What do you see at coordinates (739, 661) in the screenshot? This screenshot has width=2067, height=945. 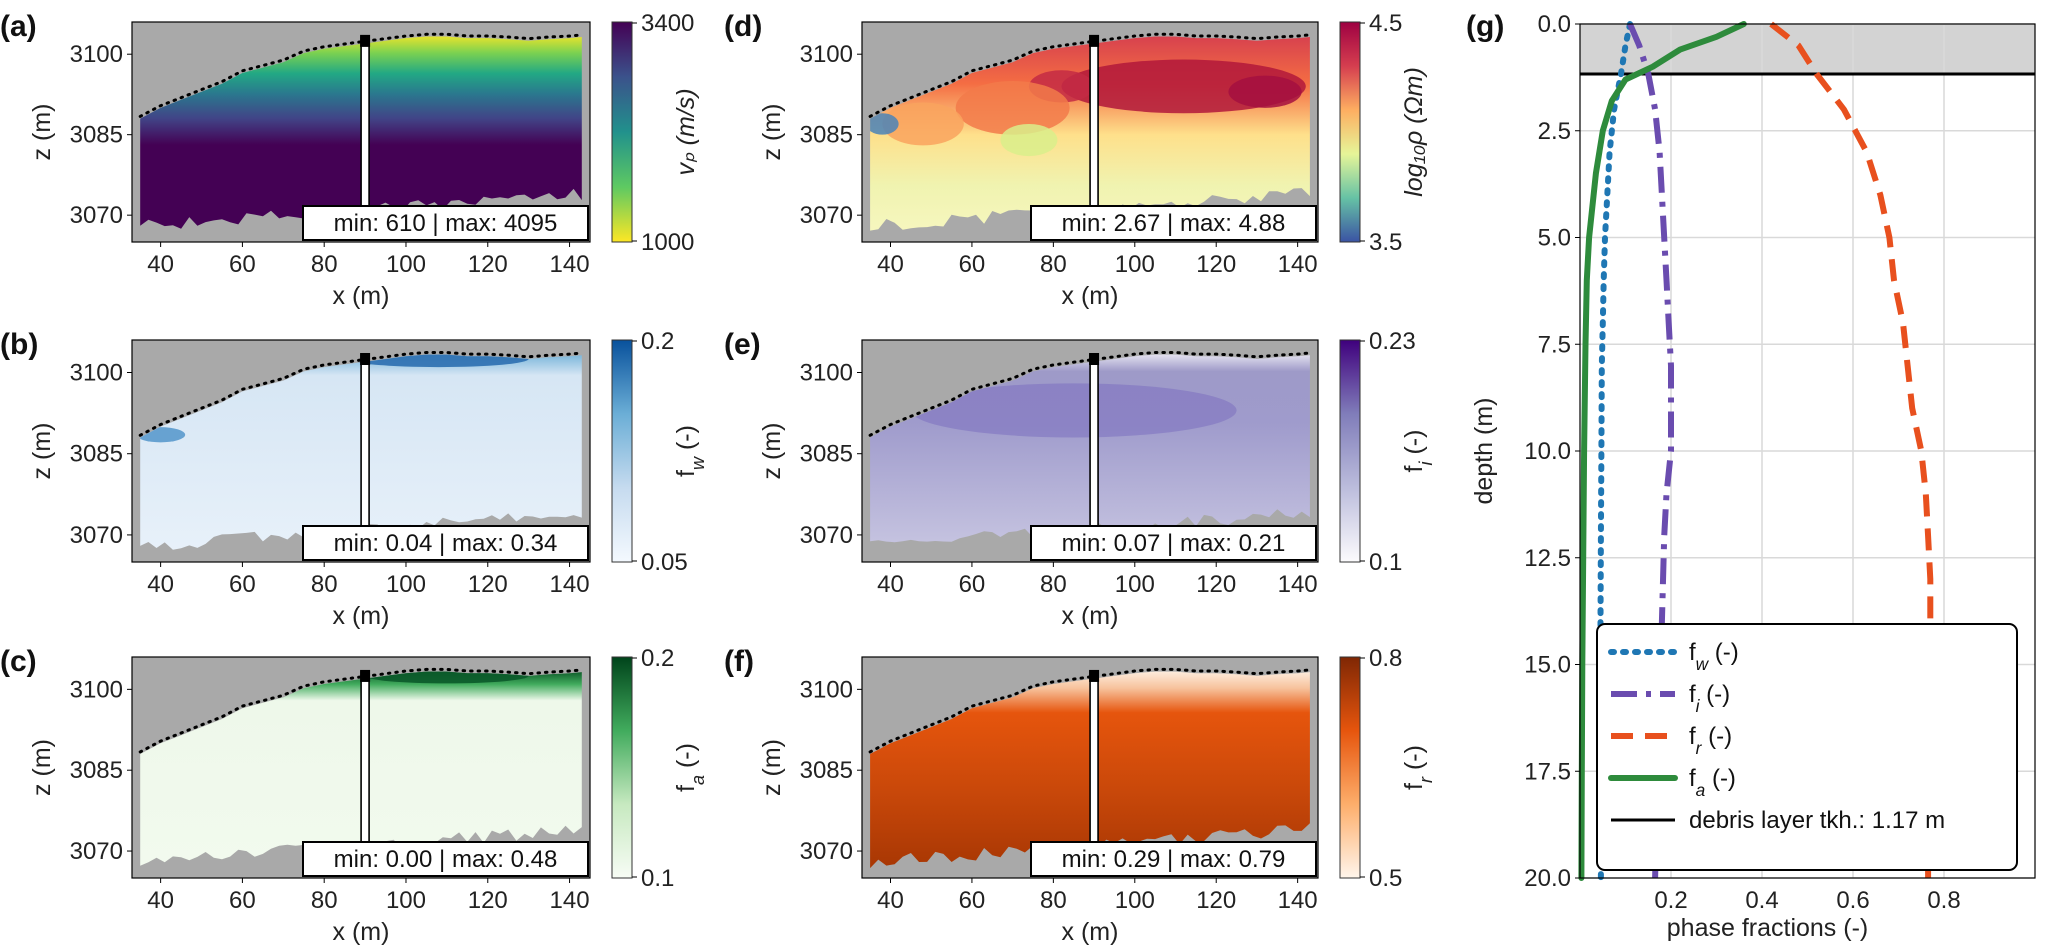 I see `panel-letter: (f)` at bounding box center [739, 661].